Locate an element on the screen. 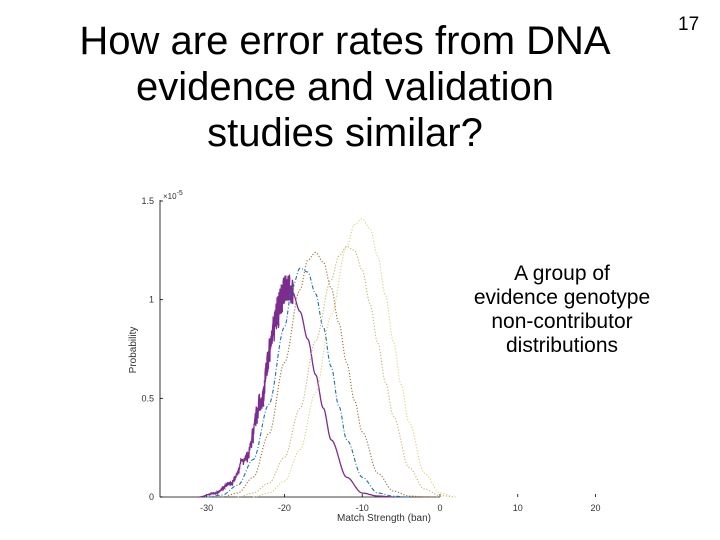 This screenshot has width=720, height=540. title-line: How are error rates from DNA is located at coordinates (345, 41).